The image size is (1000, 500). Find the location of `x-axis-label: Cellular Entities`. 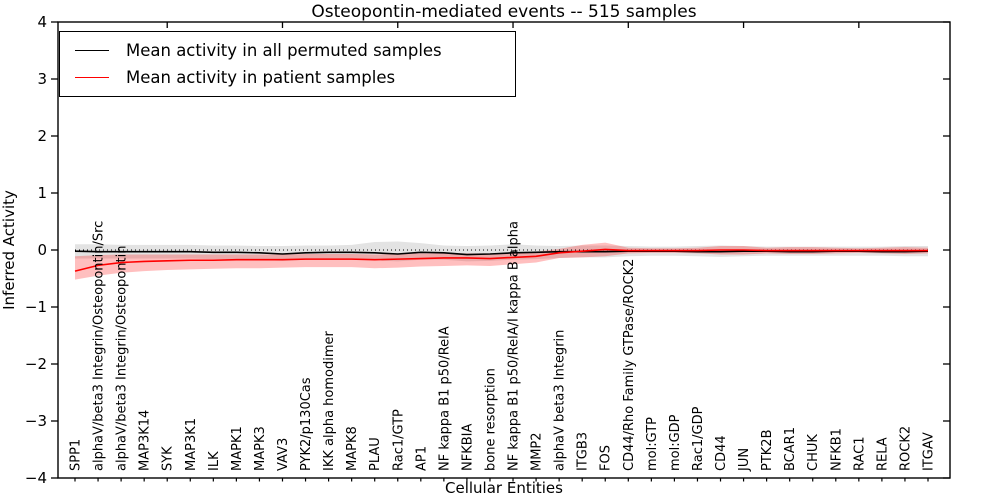

x-axis-label: Cellular Entities is located at coordinates (504, 488).